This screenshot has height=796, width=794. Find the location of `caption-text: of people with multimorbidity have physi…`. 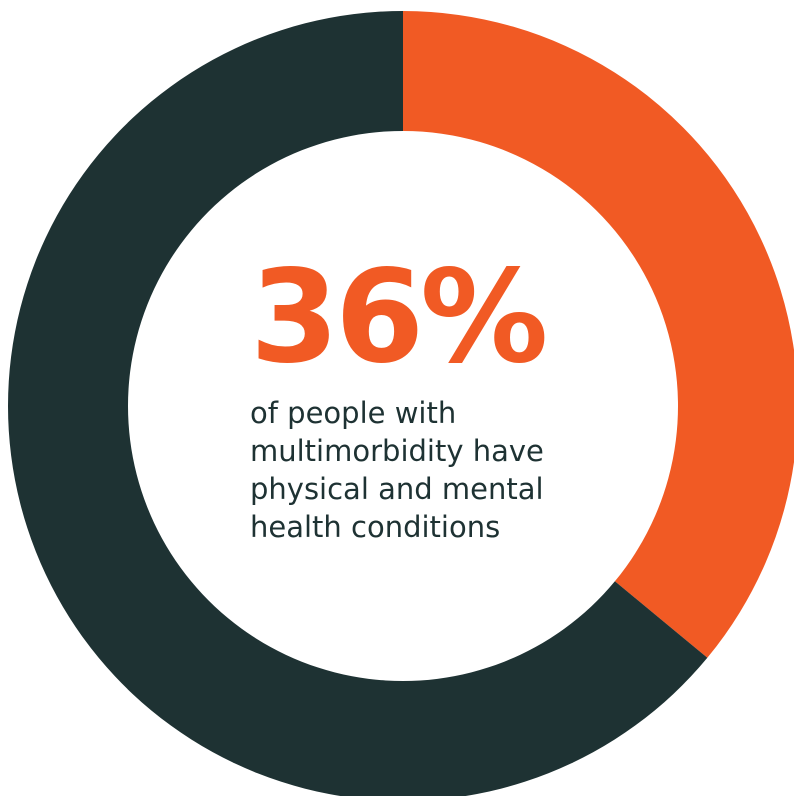

caption-text: of people with multimorbidity have physi… is located at coordinates (397, 470).